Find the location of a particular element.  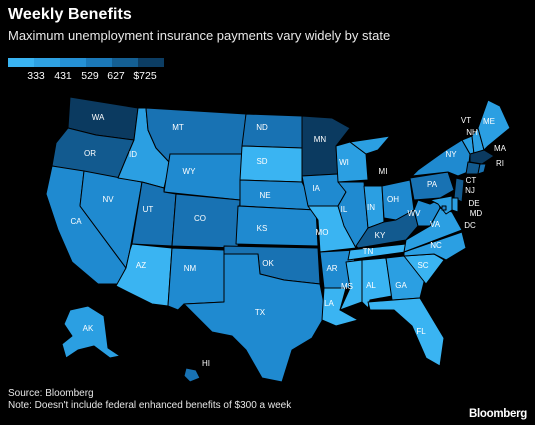

state-ND is located at coordinates (272, 131).